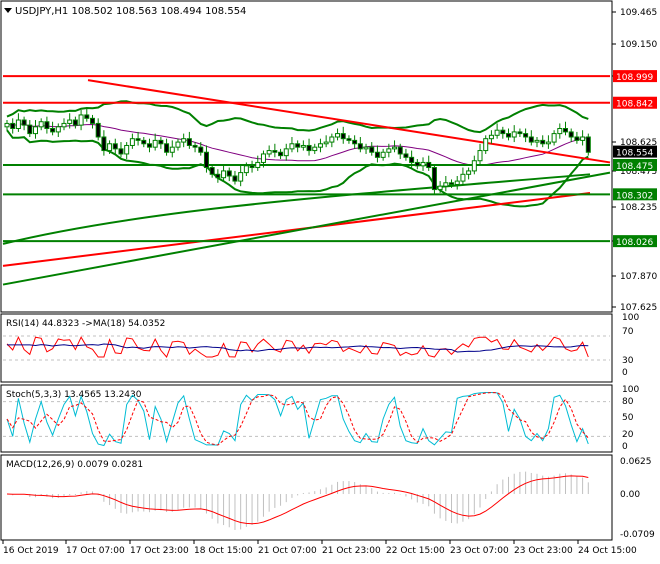  I want to click on current-price-label-box, so click(635, 151).